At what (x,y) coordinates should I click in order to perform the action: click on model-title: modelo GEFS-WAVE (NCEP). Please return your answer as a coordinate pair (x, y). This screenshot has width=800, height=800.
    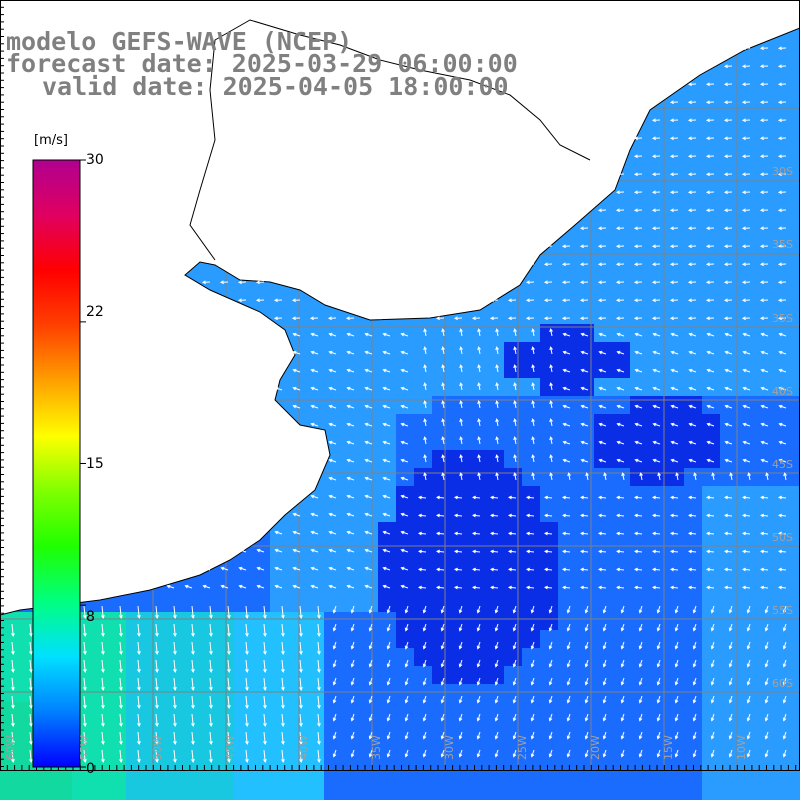
    Looking at the image, I should click on (179, 41).